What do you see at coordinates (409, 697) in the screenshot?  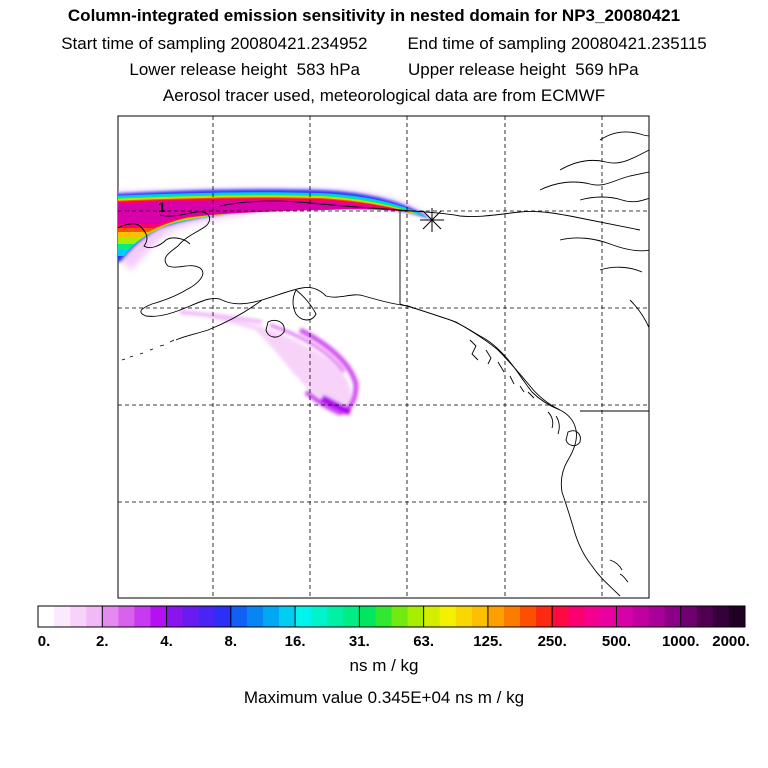 I see `max-value: 0.345E+04` at bounding box center [409, 697].